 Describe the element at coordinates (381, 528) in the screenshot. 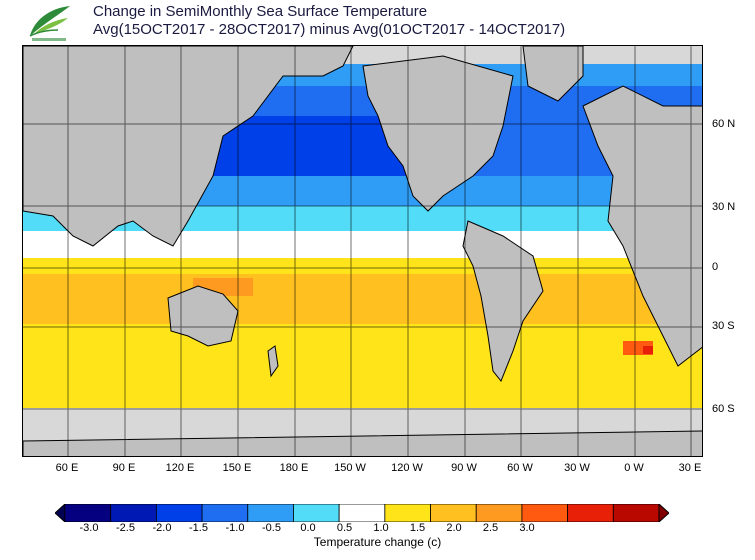

I see `colorbar-tick-label: 1.0` at that location.